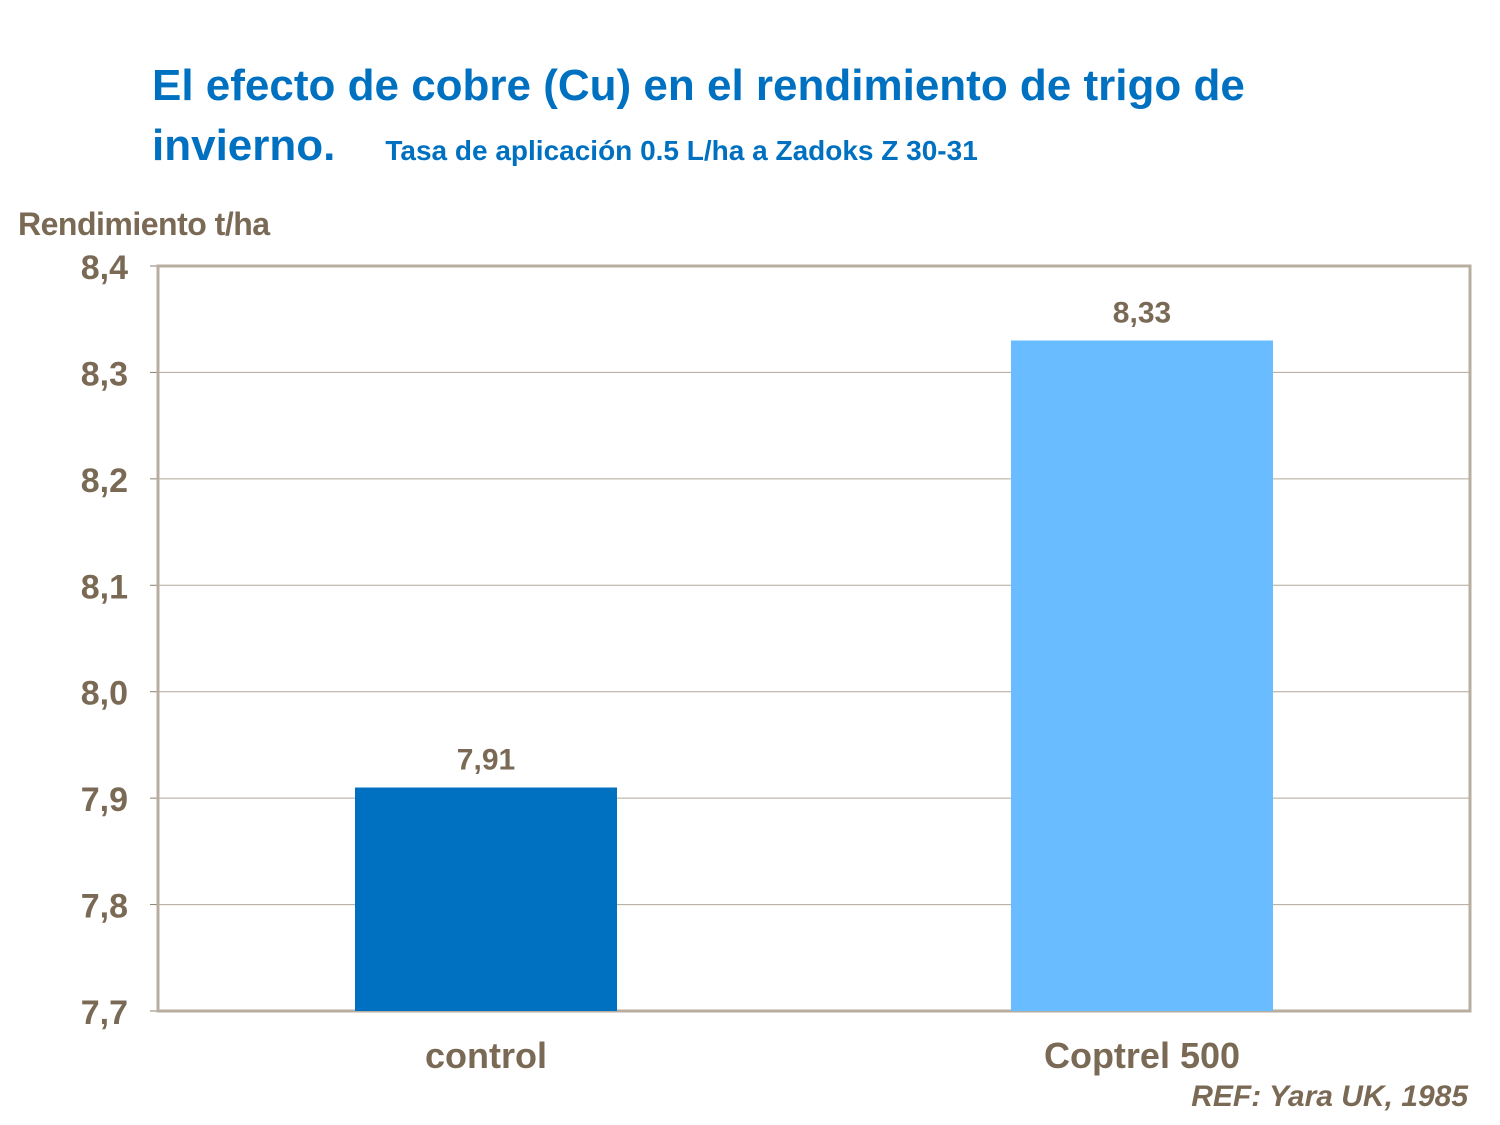  Describe the element at coordinates (104, 268) in the screenshot. I see `y-tick-label: 8,4` at that location.